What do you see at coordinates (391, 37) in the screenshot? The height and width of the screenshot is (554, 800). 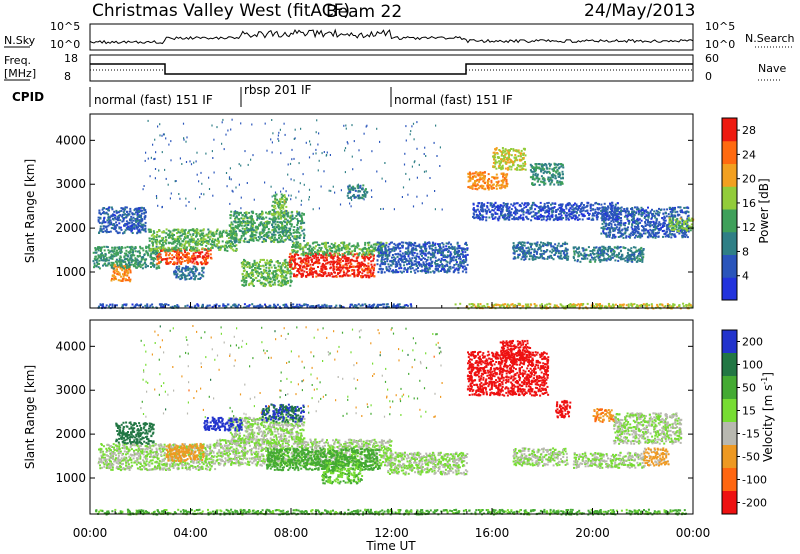 I see `noise-strip-frame` at bounding box center [391, 37].